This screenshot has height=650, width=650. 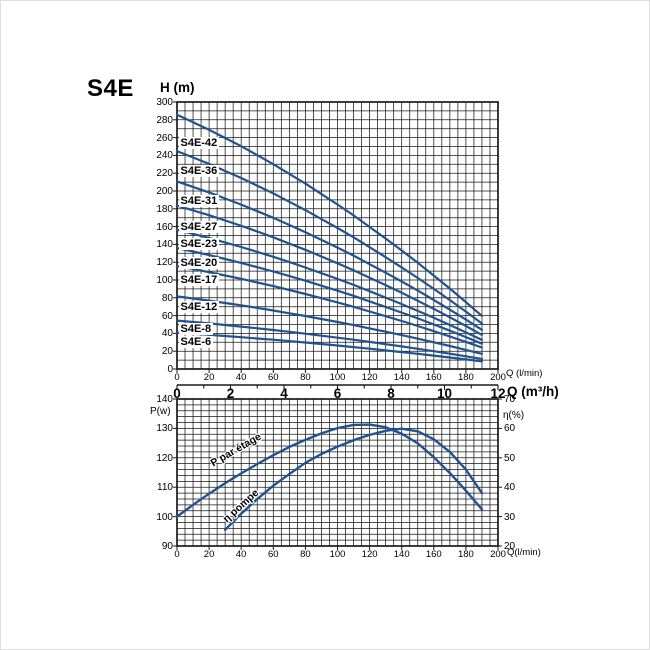 What do you see at coordinates (177, 377) in the screenshot?
I see `head-x-tick-label: 0` at bounding box center [177, 377].